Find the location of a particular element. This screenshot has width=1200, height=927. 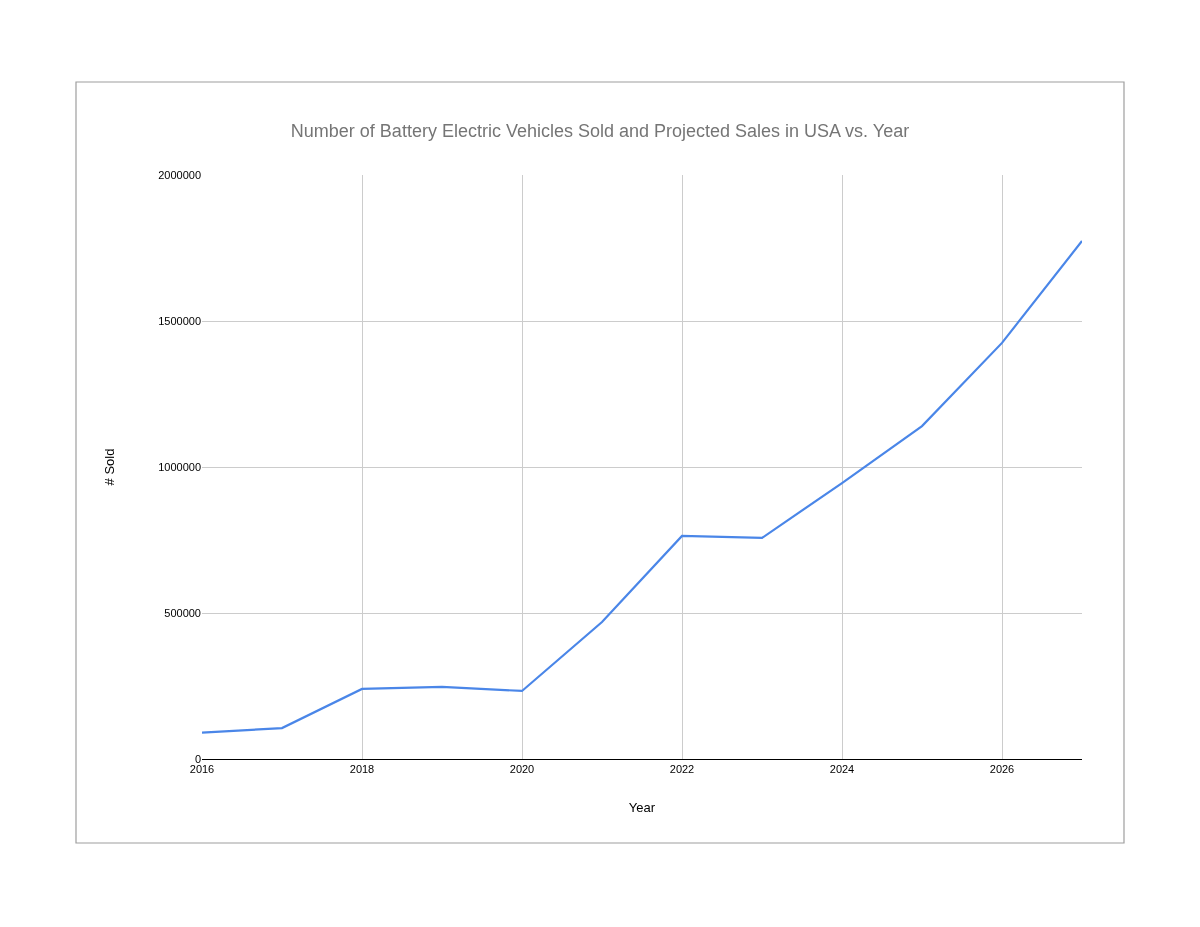

x-axis-title: Year is located at coordinates (642, 807).